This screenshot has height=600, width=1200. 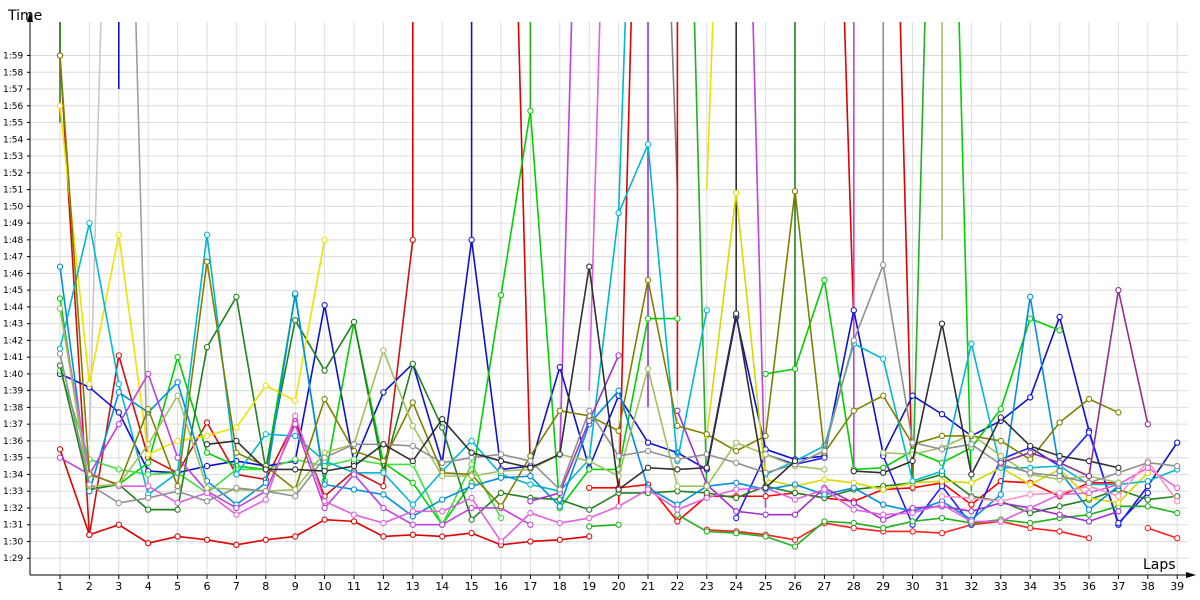 What do you see at coordinates (325, 586) in the screenshot?
I see `x-tick-label: 10` at bounding box center [325, 586].